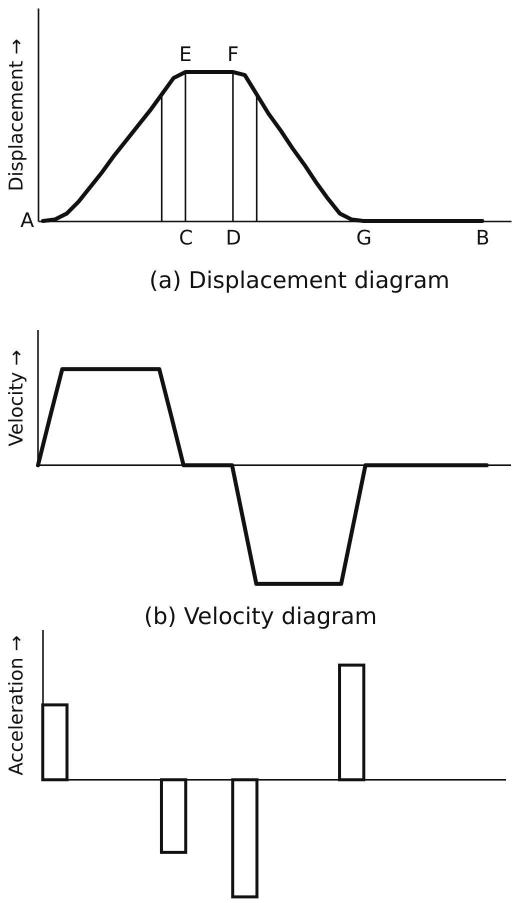 The height and width of the screenshot is (903, 526). I want to click on y-axis-title: Displacement →, so click(17, 115).